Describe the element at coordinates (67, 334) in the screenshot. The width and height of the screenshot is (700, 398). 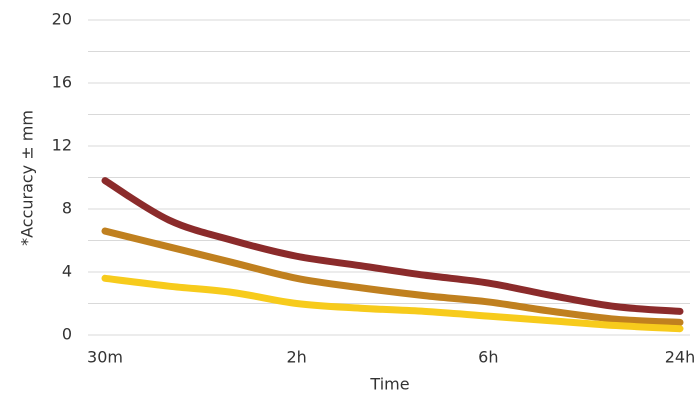
I see `y-tick-label: 0` at that location.